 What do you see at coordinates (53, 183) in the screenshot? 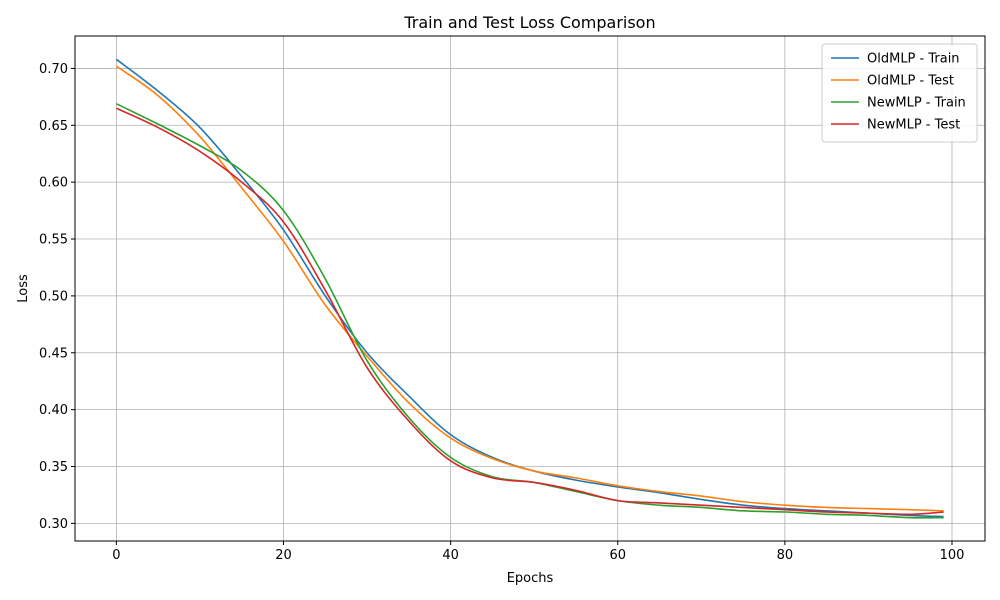
I see `y-tick-label: 0.60` at bounding box center [53, 183].